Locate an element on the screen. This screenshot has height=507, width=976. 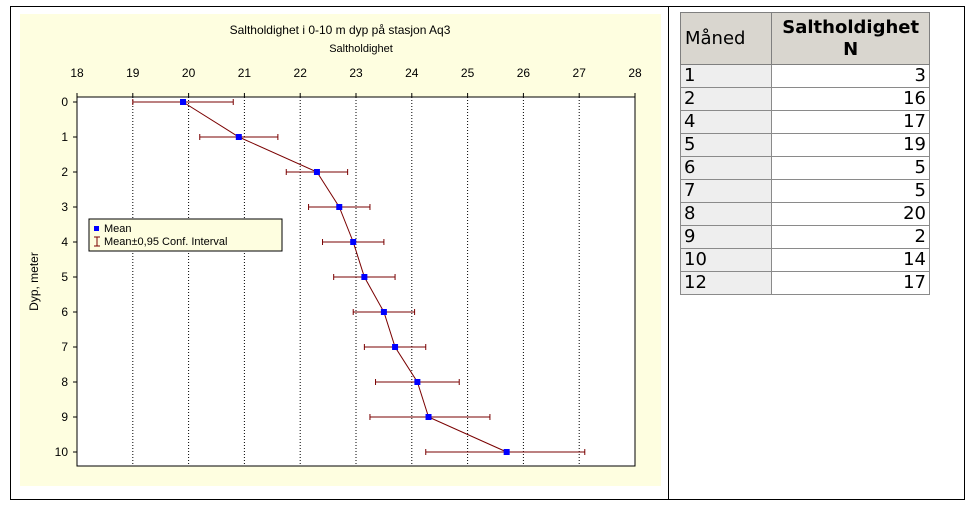
x-tick-label: 24 is located at coordinates (412, 73).